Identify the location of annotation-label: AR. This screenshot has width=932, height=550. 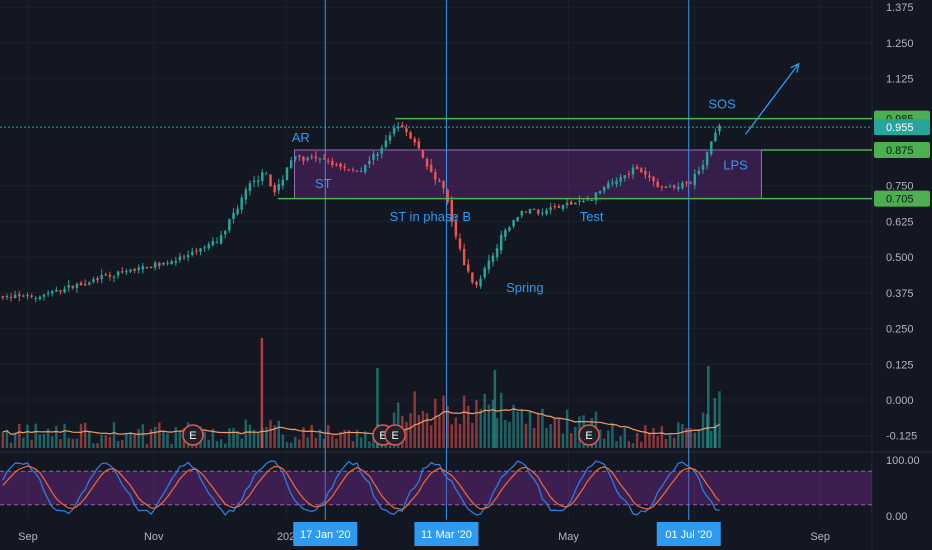
(301, 137).